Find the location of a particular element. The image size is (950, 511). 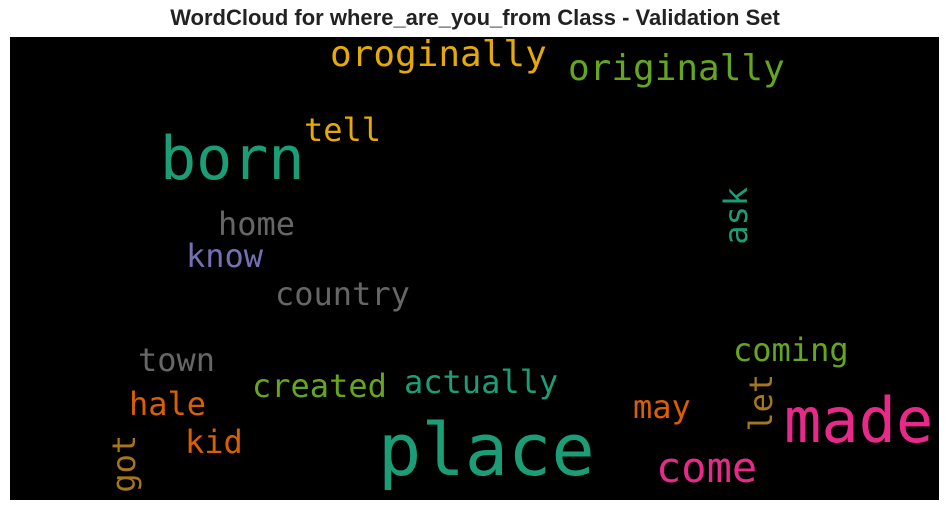

word-may: may is located at coordinates (662, 407).